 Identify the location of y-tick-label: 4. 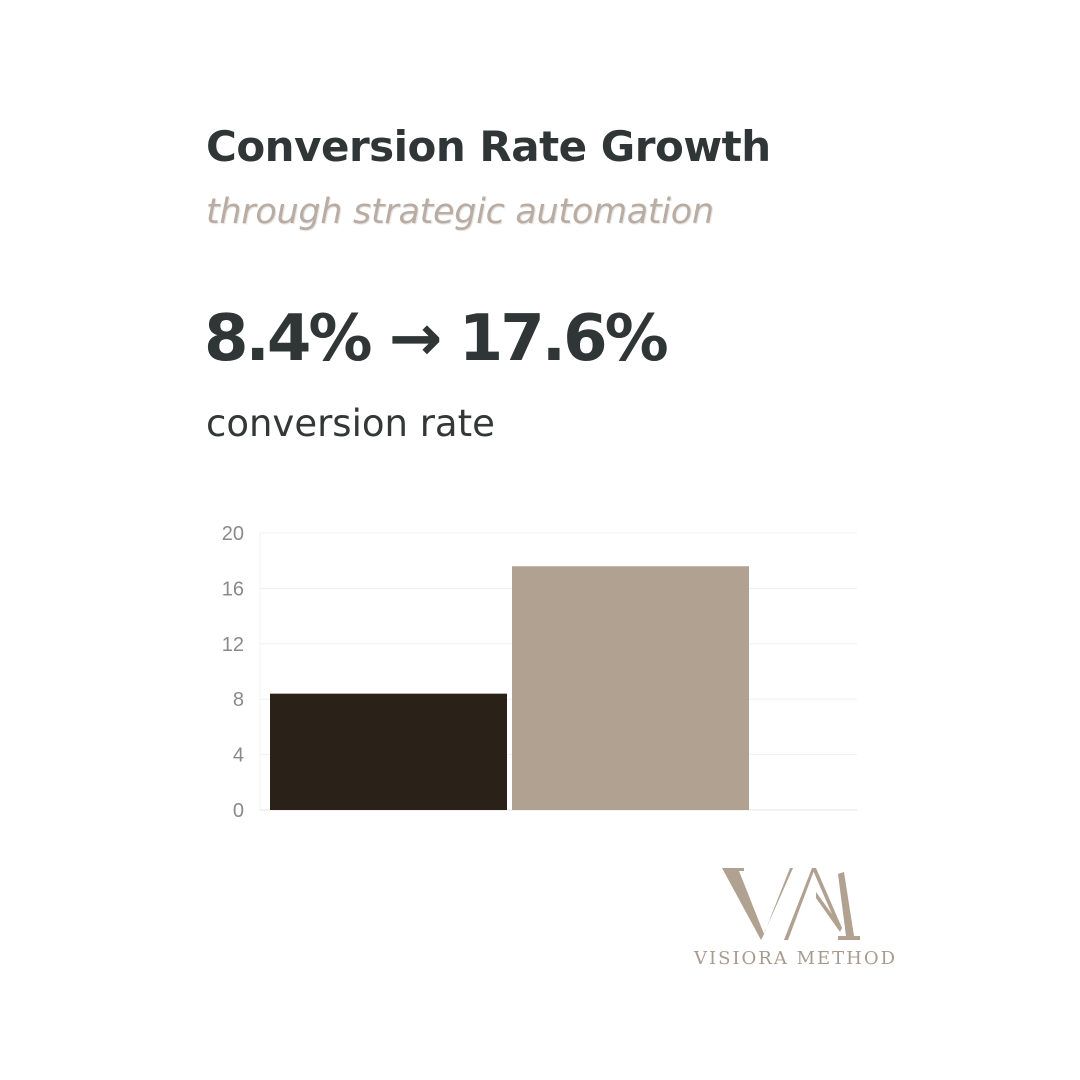
(238, 756).